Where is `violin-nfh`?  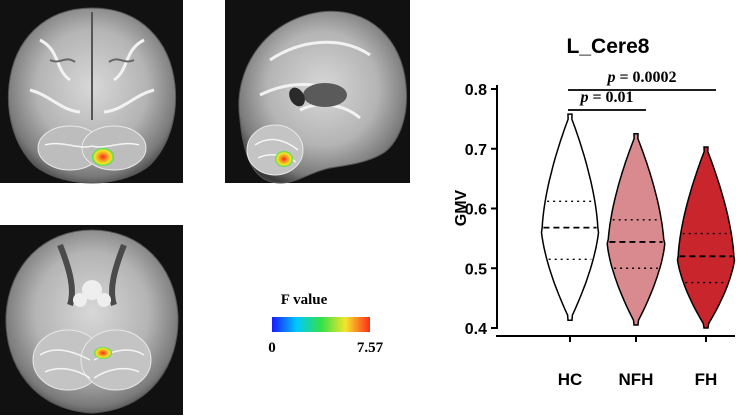
violin-nfh is located at coordinates (636, 229).